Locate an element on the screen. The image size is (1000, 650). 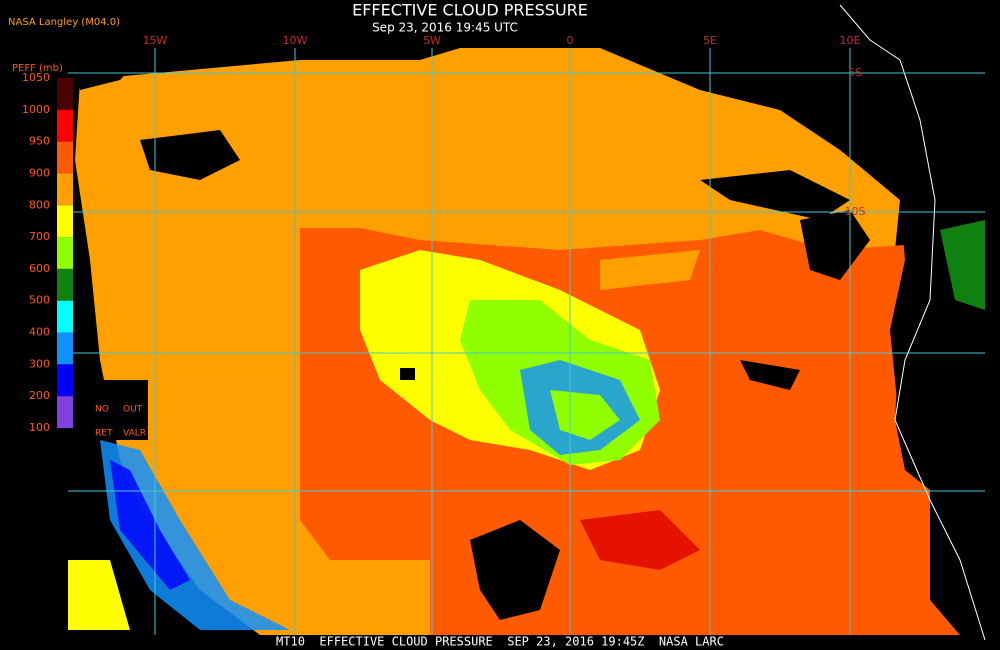
legend-tick-label: 100 is located at coordinates (39, 427).